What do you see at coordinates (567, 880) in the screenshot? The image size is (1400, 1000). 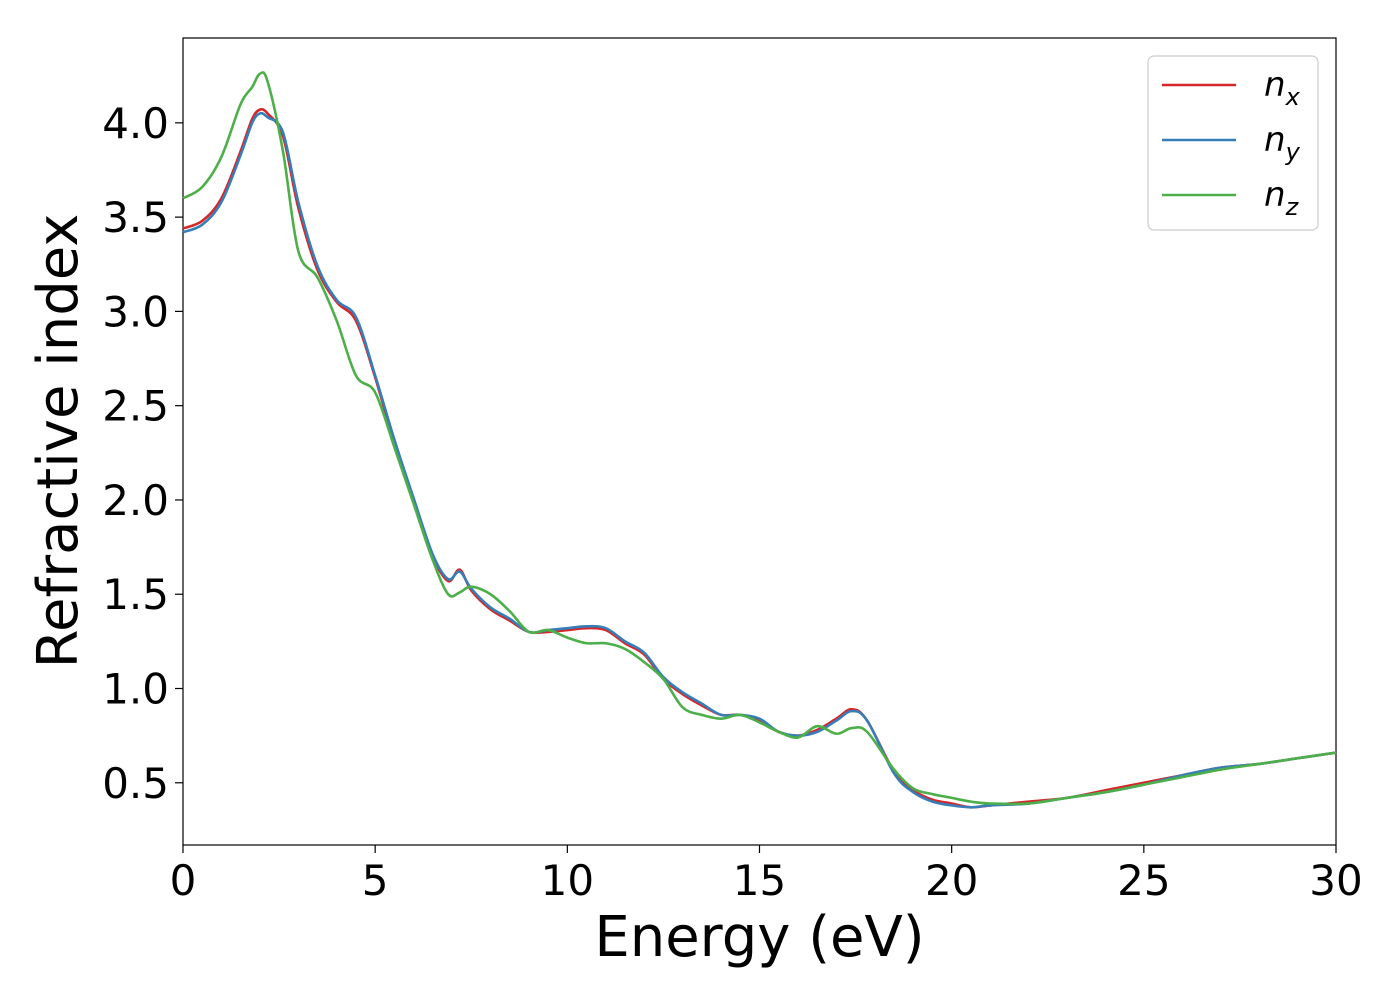 I see `x-tick-label: 10` at bounding box center [567, 880].